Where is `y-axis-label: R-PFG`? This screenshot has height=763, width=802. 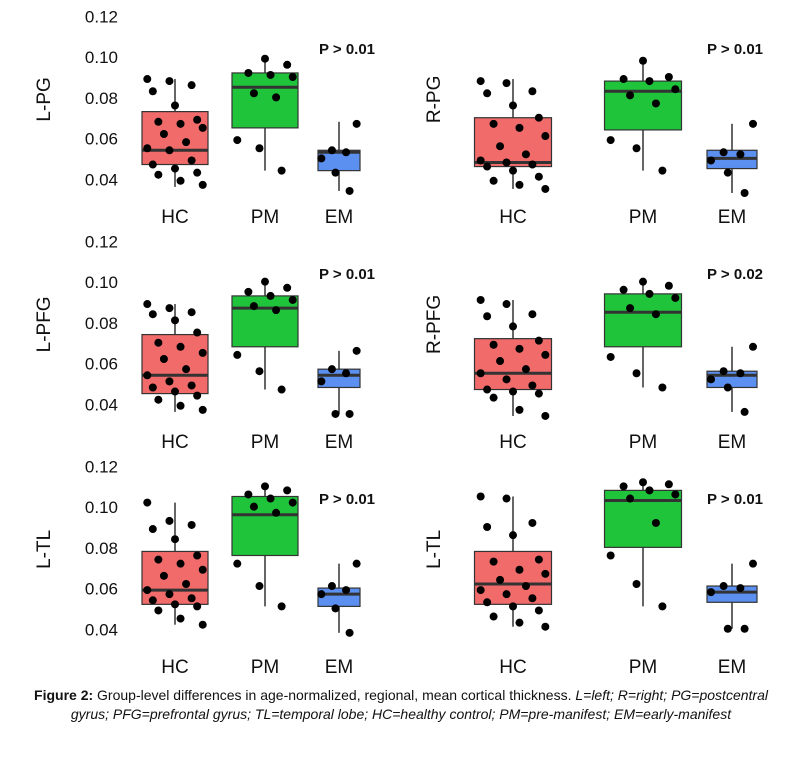
y-axis-label: R-PFG is located at coordinates (434, 324).